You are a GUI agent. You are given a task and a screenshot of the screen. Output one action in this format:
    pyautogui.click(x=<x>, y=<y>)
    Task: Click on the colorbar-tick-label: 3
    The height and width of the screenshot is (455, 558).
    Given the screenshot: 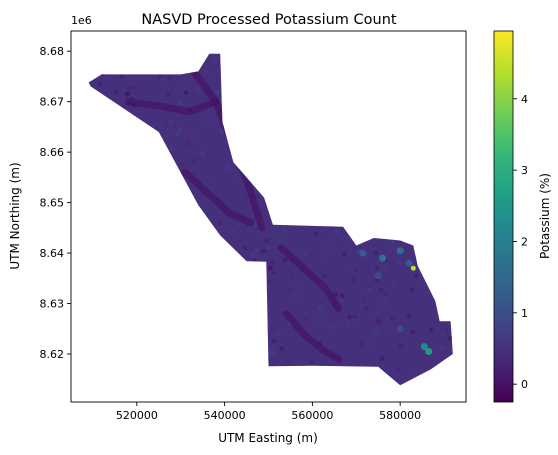 What is the action you would take?
    pyautogui.click(x=524, y=170)
    